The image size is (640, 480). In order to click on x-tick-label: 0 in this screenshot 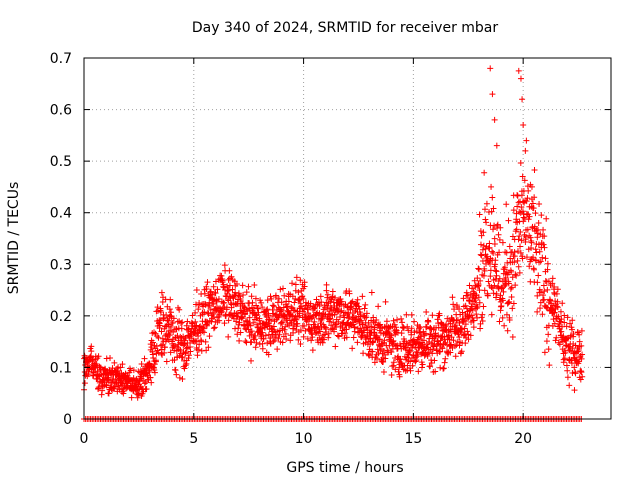, I will do `click(84, 439)`.